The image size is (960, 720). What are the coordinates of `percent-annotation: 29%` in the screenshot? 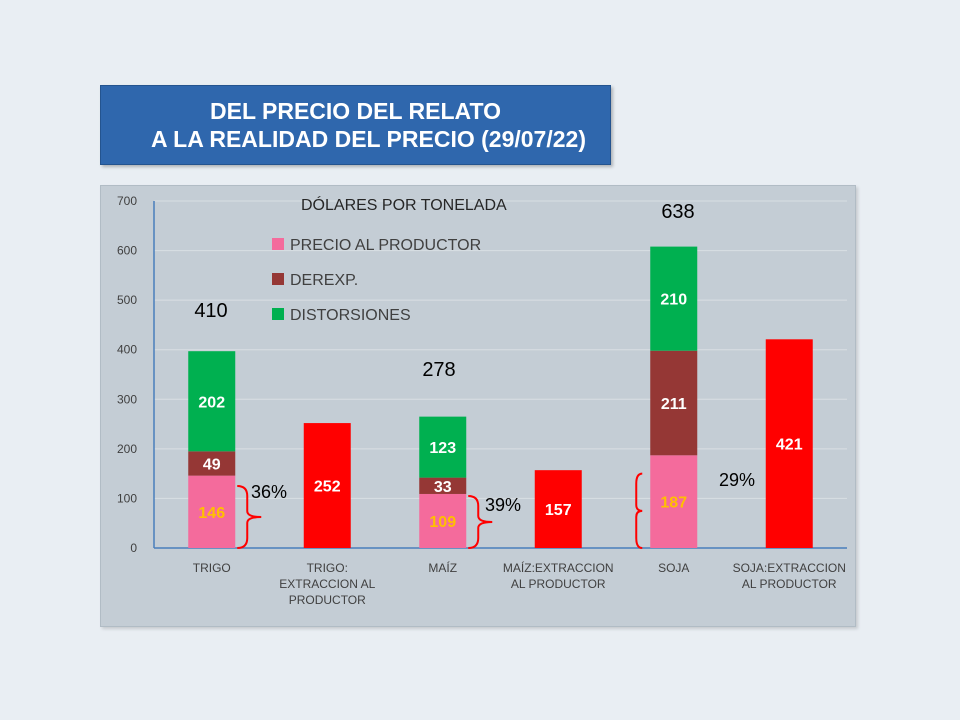 It's located at (737, 480).